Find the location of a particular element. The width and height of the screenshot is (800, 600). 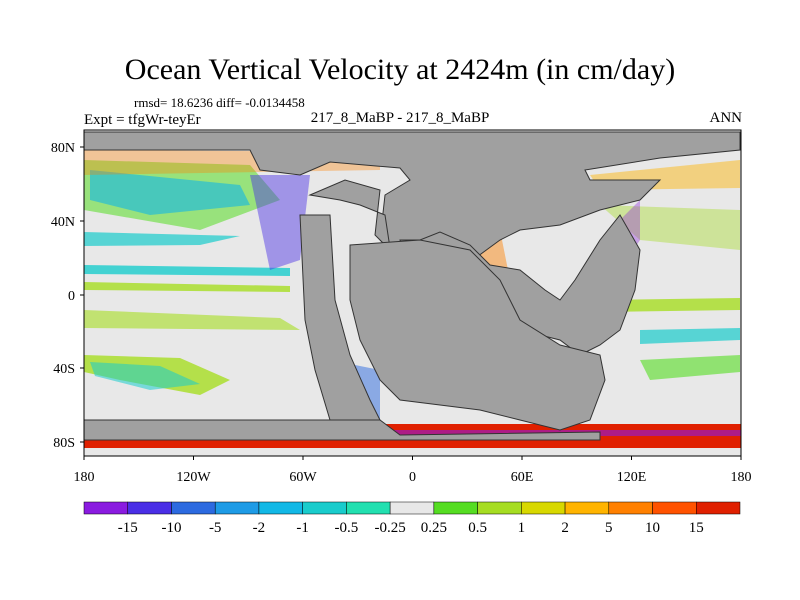

colorbar-label: 5 is located at coordinates (609, 528).